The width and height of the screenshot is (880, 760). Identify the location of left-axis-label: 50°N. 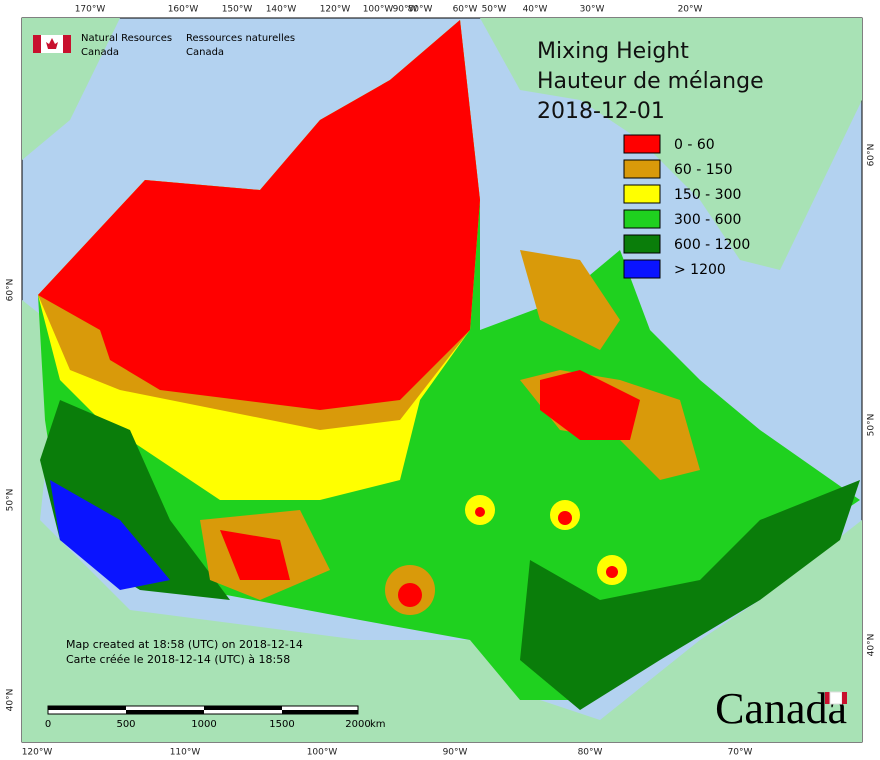
(11, 500).